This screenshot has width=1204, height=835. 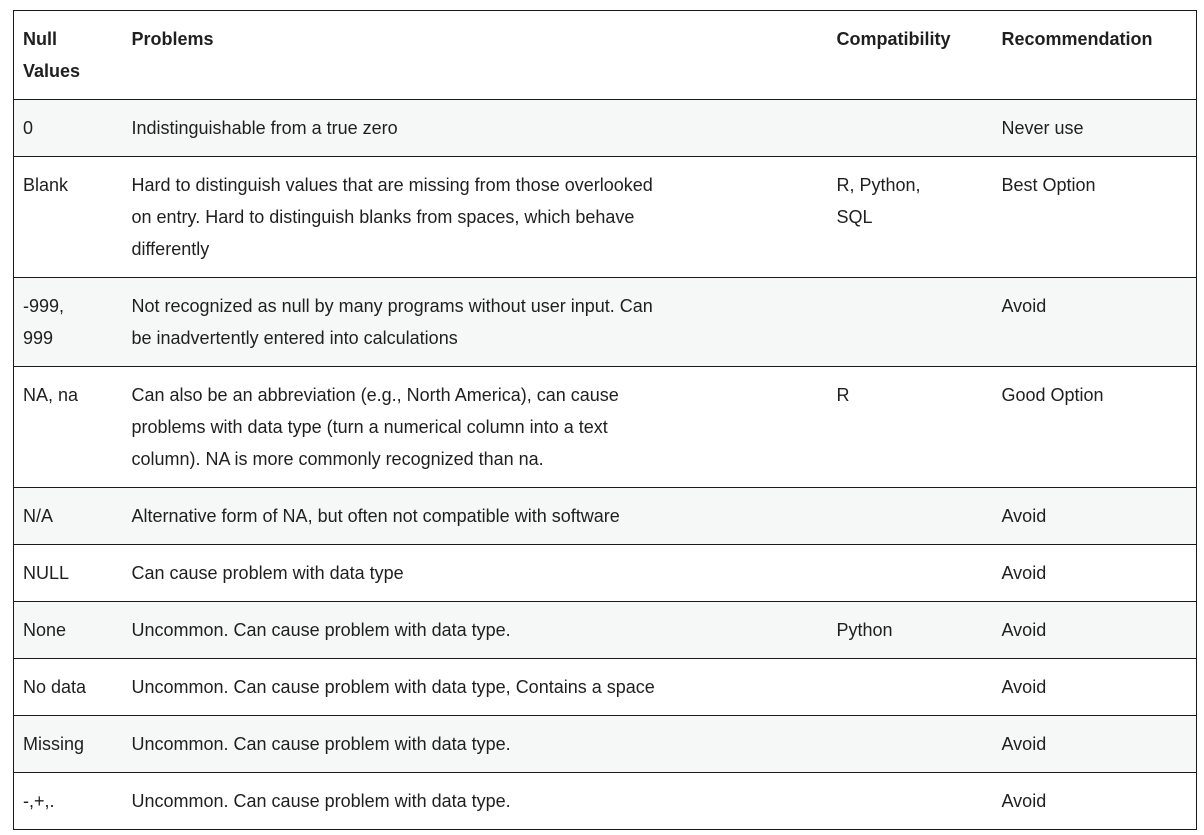 What do you see at coordinates (910, 217) in the screenshot?
I see `compatibility-cell: R, Python, SQL` at bounding box center [910, 217].